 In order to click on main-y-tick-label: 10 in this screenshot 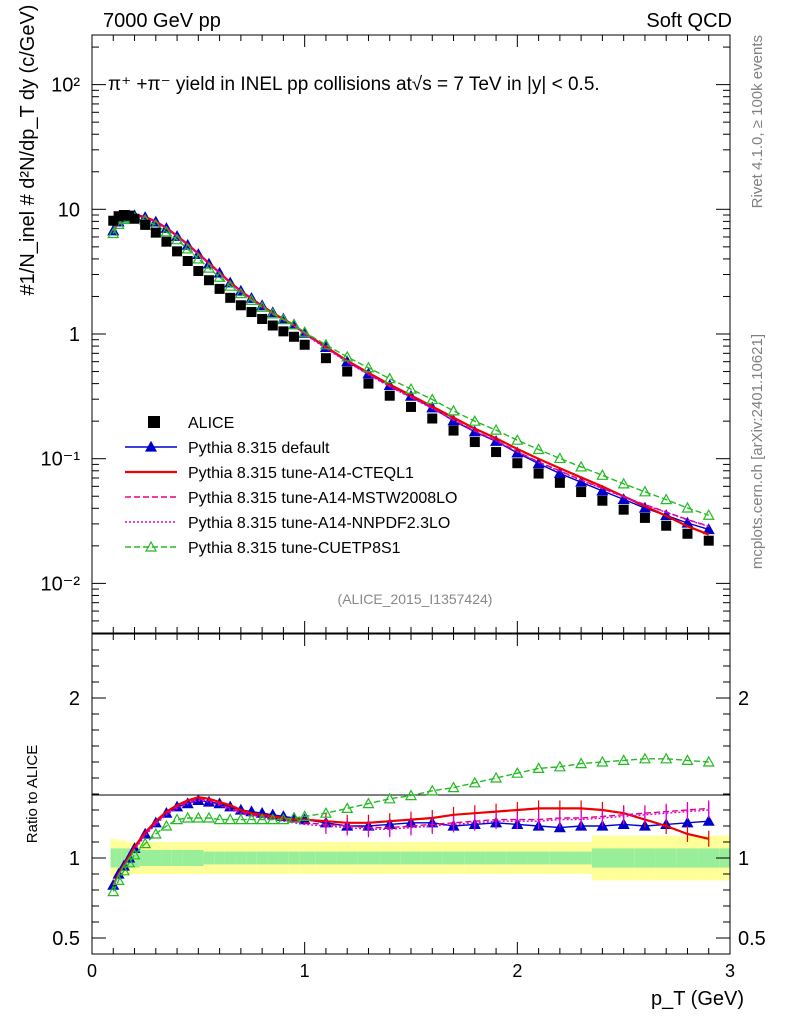, I will do `click(69, 210)`.